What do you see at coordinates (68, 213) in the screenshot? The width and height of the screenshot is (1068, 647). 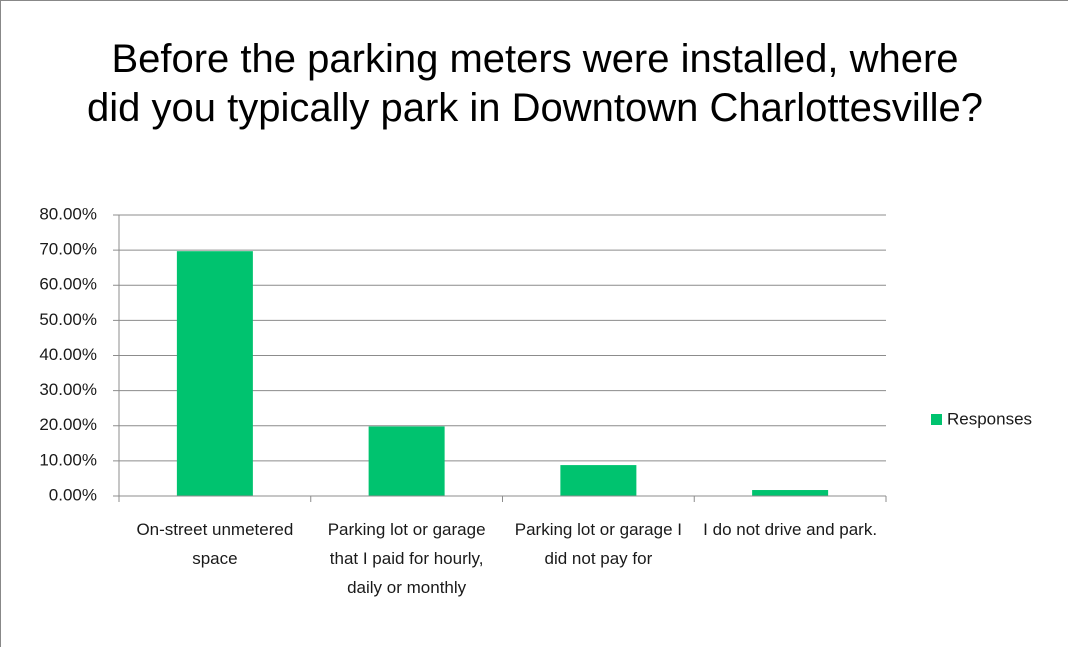 I see `y-tick-label: 80.00%` at bounding box center [68, 213].